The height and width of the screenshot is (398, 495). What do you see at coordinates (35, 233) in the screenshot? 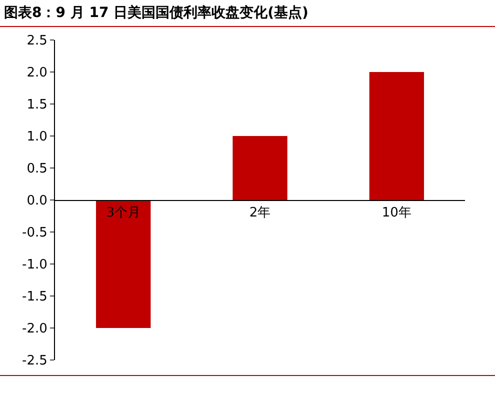
I see `y-tick-label: -0.5` at bounding box center [35, 233].